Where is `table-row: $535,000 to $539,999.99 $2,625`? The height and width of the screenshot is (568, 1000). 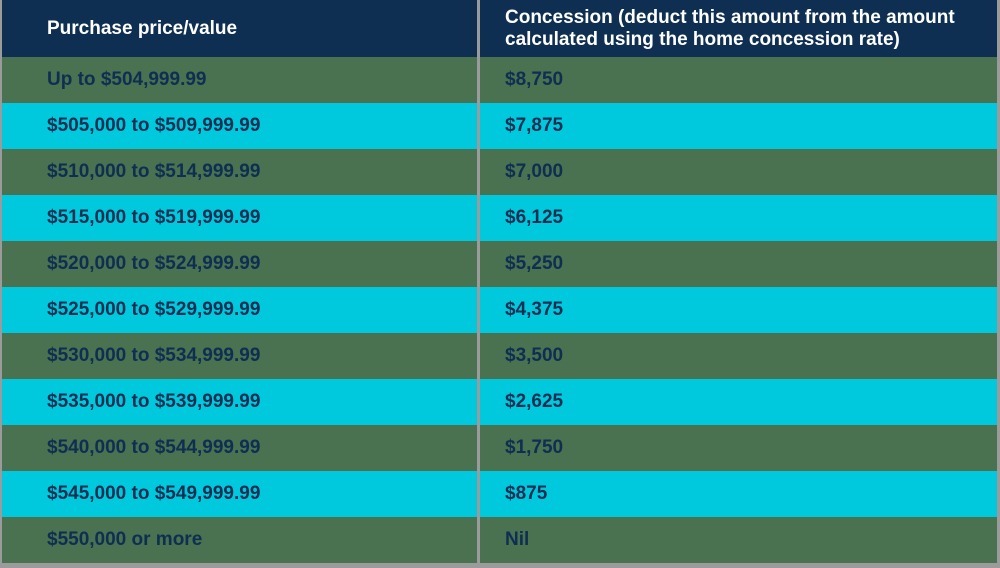
table-row: $535,000 to $539,999.99 $2,625 is located at coordinates (499, 402).